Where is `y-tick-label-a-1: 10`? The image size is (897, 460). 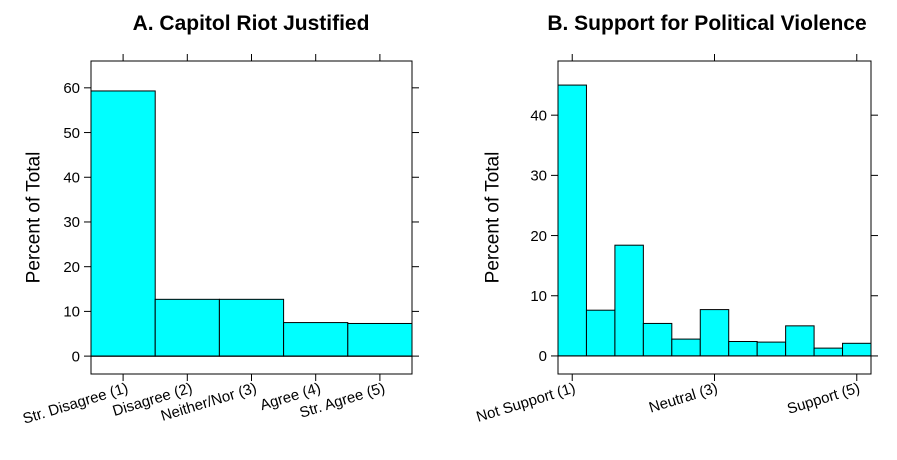
y-tick-label-a-1: 10 is located at coordinates (71, 312).